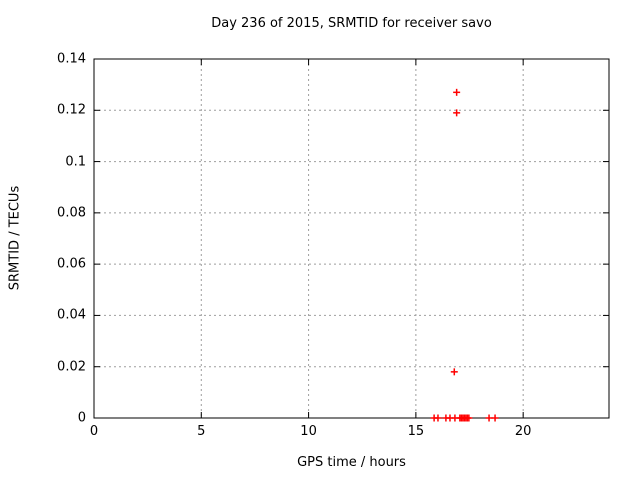 The width and height of the screenshot is (640, 480). Describe the element at coordinates (71, 110) in the screenshot. I see `y-tick-label: 0.12` at that location.